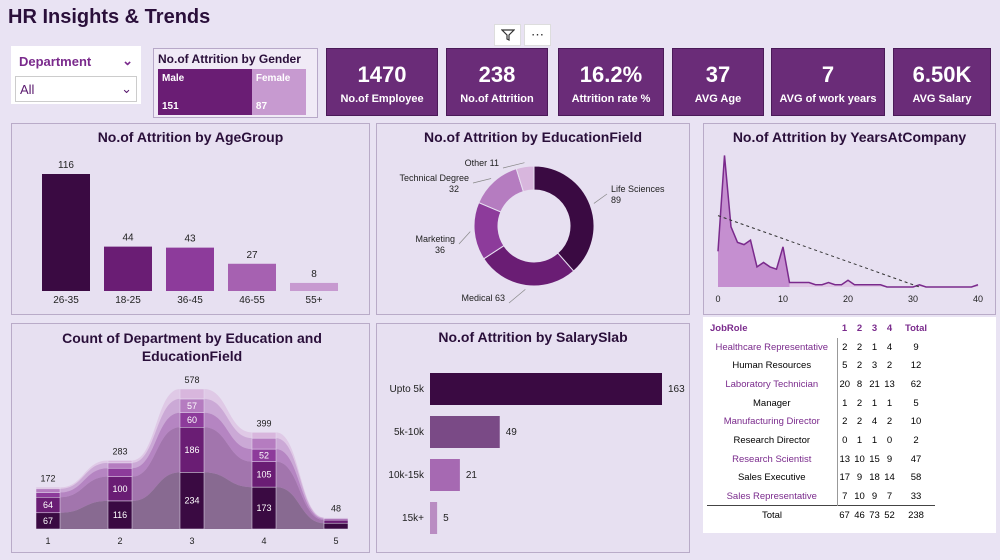  What do you see at coordinates (27, 89) in the screenshot?
I see `slicer-value: All` at bounding box center [27, 89].